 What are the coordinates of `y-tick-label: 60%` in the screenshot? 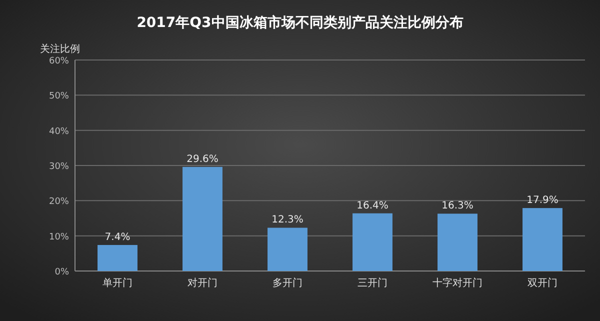 It's located at (59, 61).